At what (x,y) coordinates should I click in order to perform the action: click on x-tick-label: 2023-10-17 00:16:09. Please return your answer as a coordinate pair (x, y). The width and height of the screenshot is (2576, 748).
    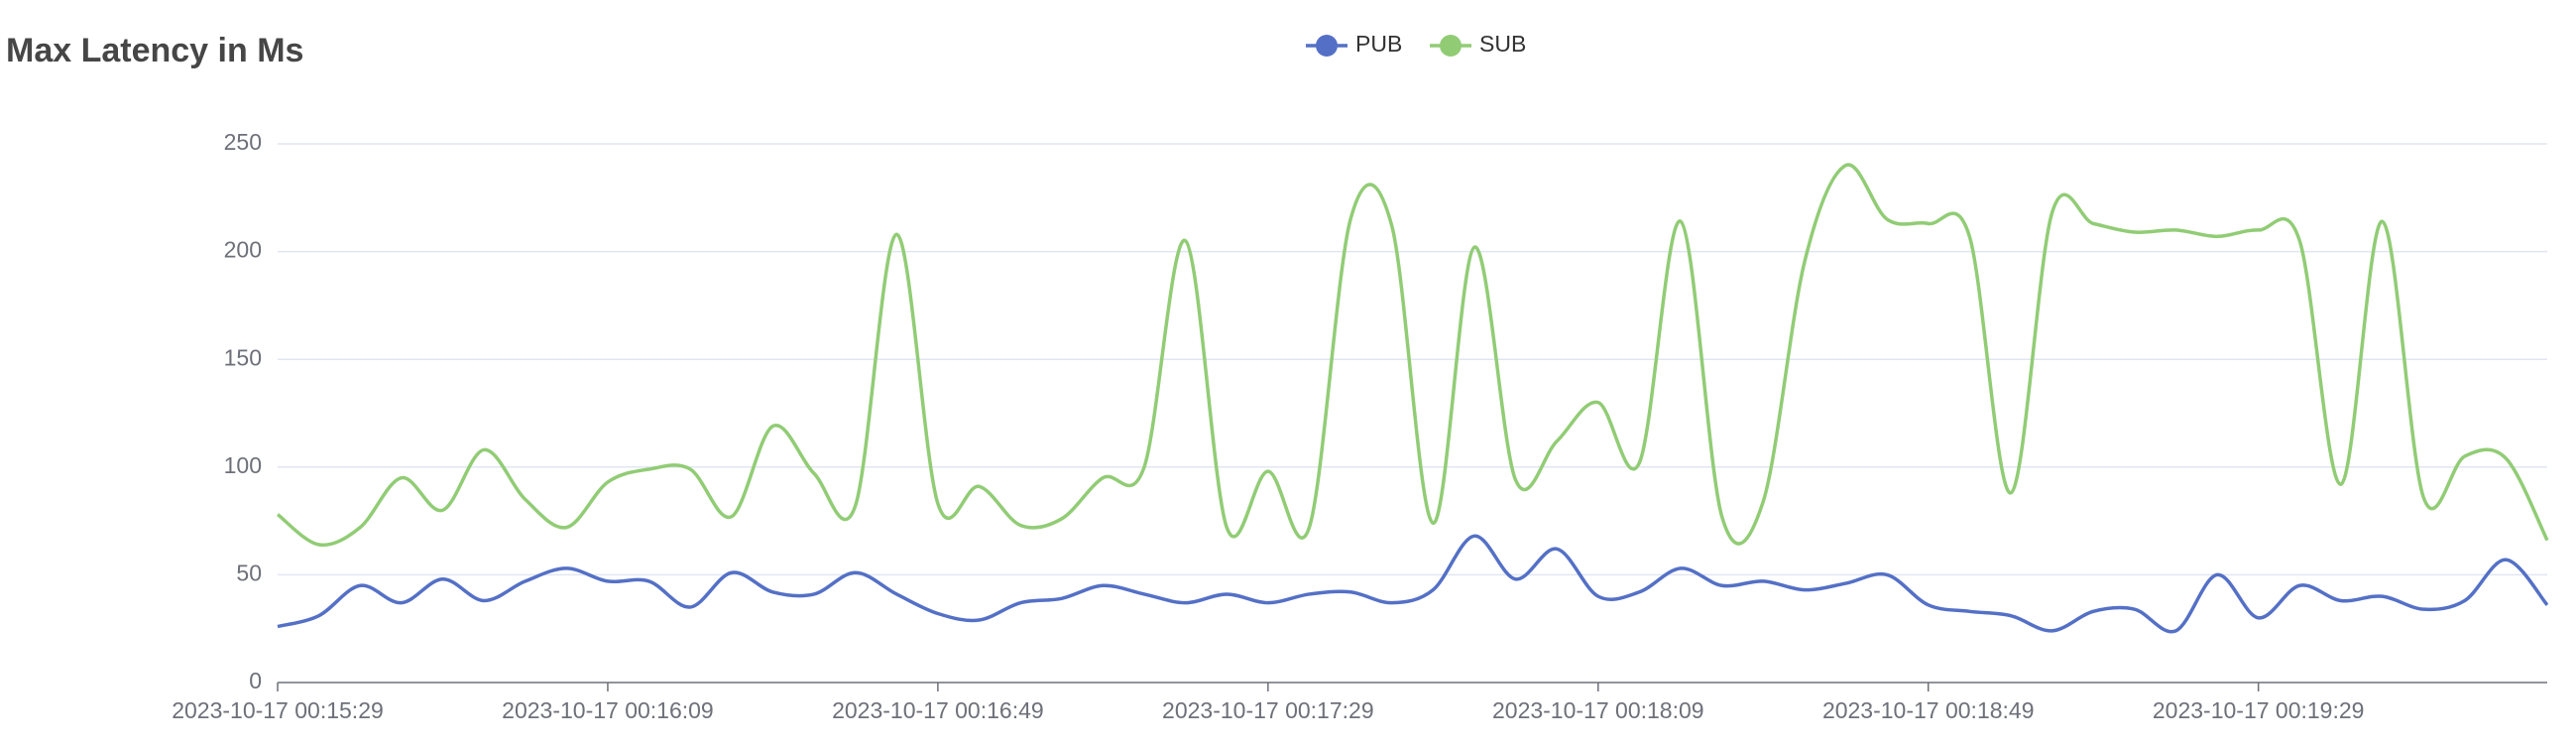
    Looking at the image, I should click on (608, 710).